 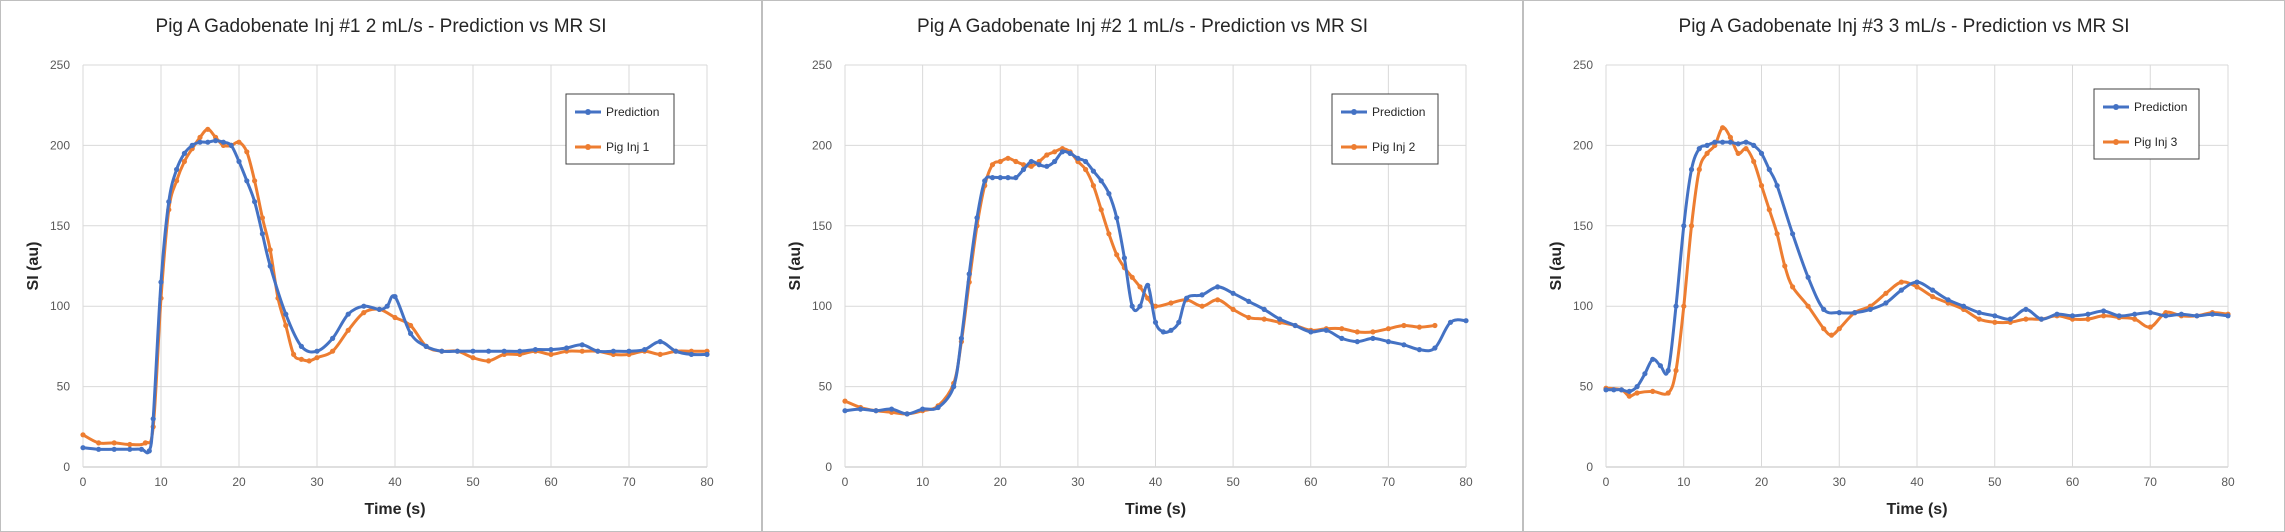 I want to click on legend-label-prediction: Prediction, so click(x=632, y=112).